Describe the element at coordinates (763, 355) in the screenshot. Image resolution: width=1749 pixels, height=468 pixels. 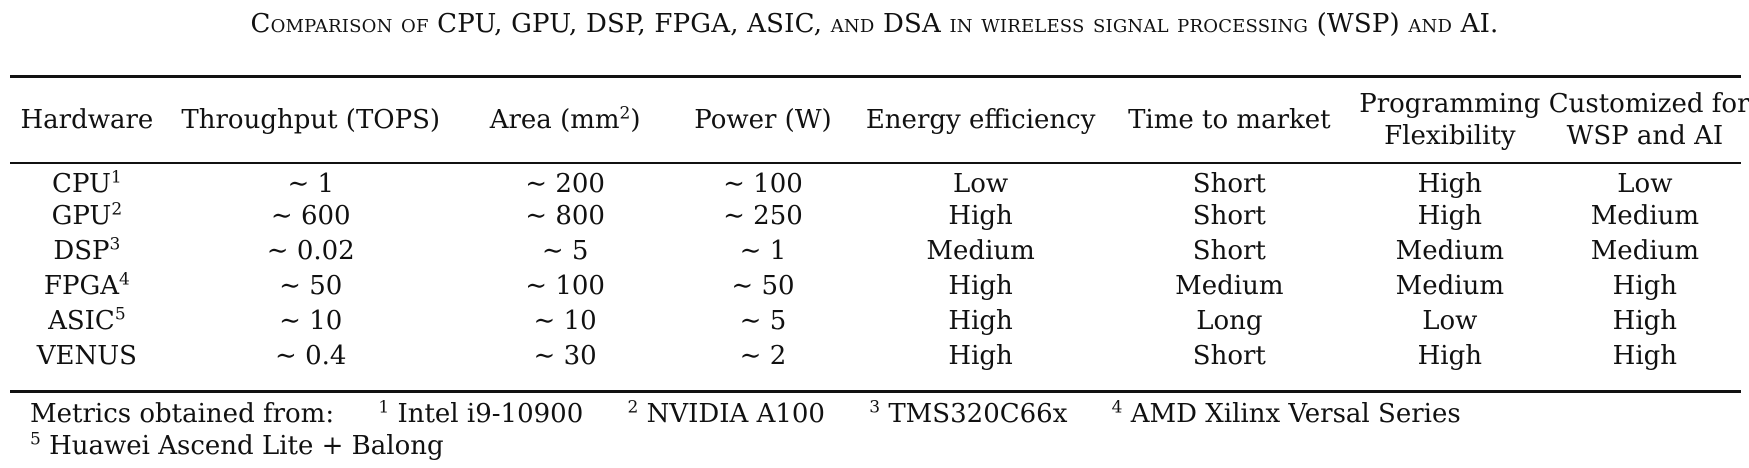
I see `cell-power: ∼ 2` at that location.